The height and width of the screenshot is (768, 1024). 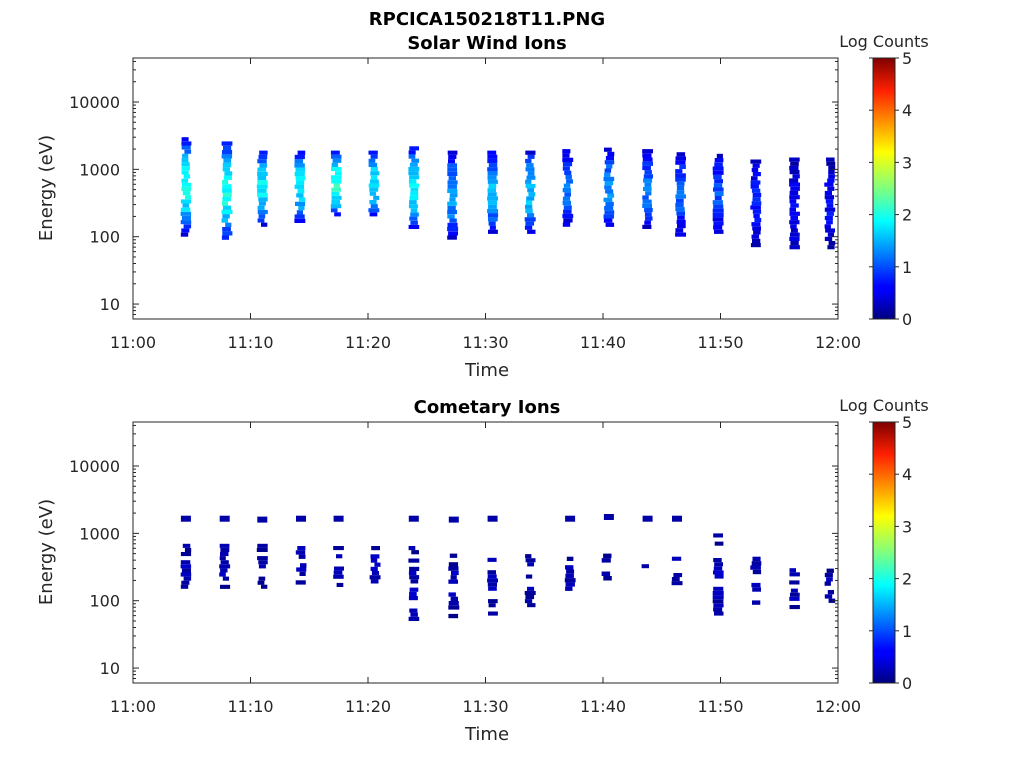 I want to click on colorbar-tick-label: 5, so click(x=907, y=58).